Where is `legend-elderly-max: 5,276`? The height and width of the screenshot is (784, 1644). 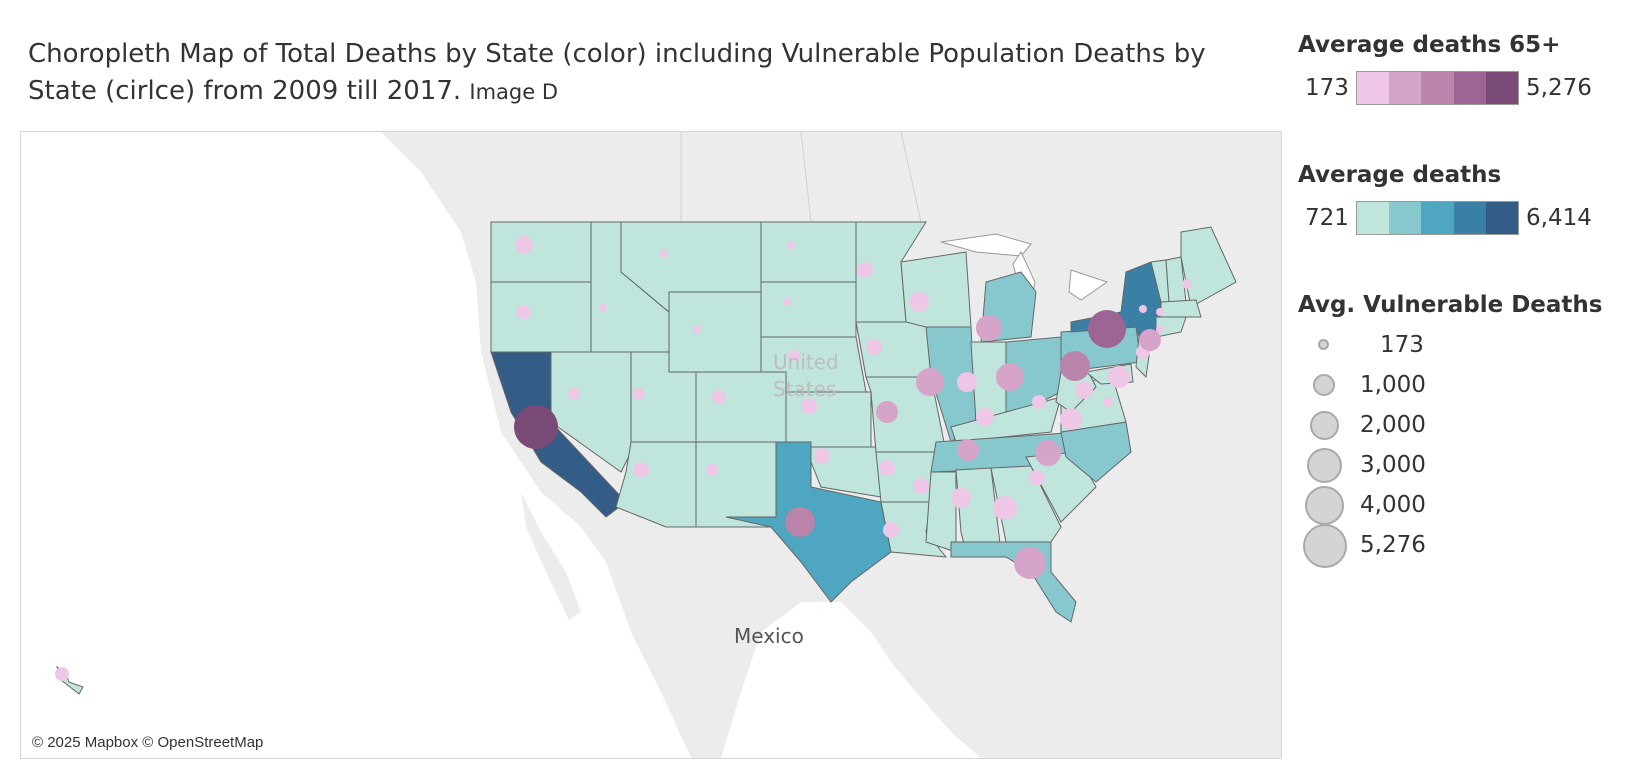
legend-elderly-max: 5,276 is located at coordinates (1559, 88).